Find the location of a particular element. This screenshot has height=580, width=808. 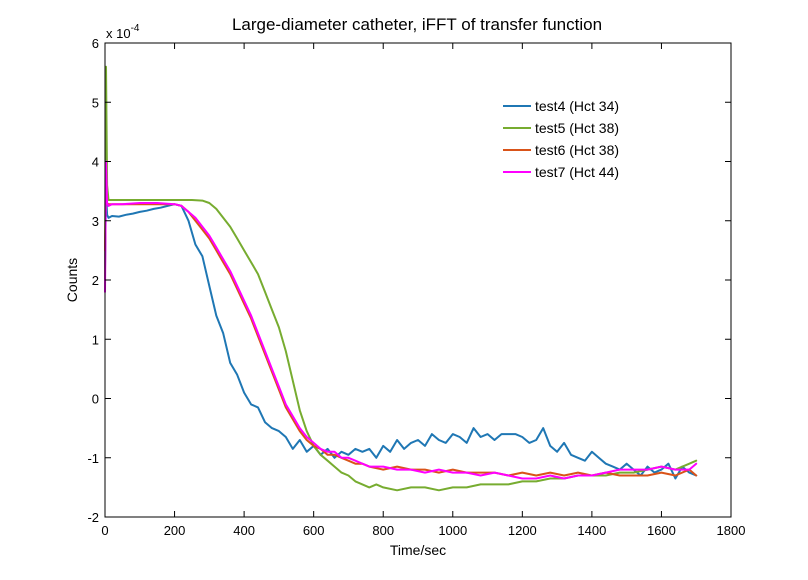

x-tick-label: 1600 is located at coordinates (661, 530).